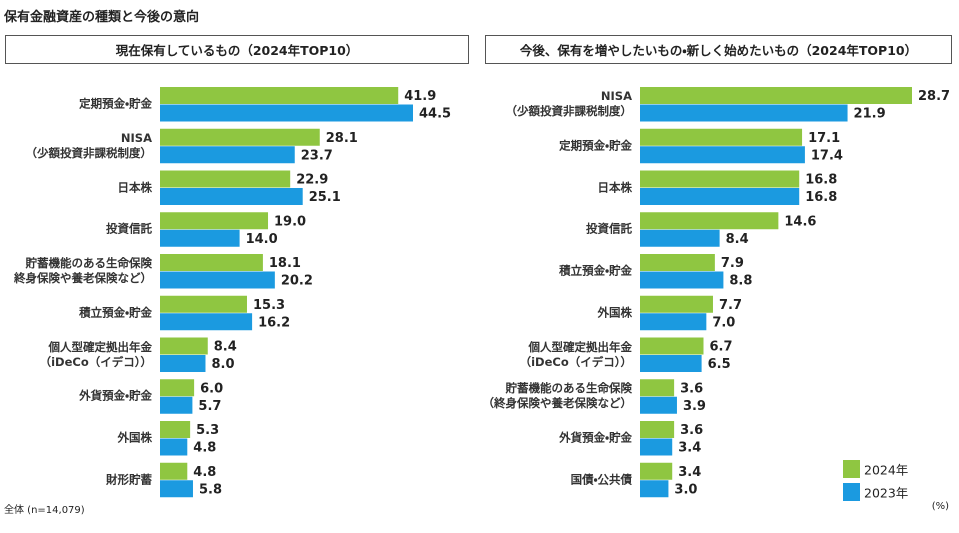 The image size is (959, 533). Describe the element at coordinates (685, 489) in the screenshot. I see `value-label: 3.0` at that location.